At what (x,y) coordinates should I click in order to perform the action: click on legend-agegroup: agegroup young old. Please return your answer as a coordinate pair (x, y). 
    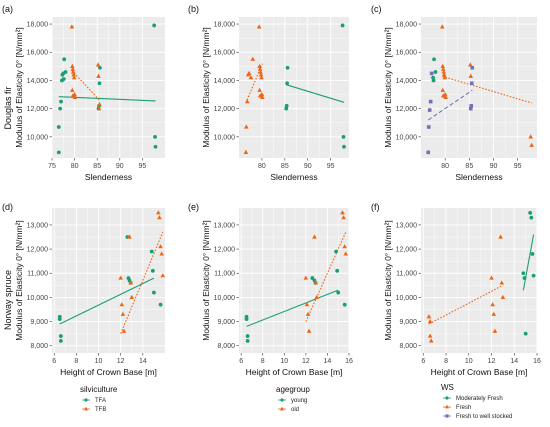
    Looking at the image, I should click on (293, 399).